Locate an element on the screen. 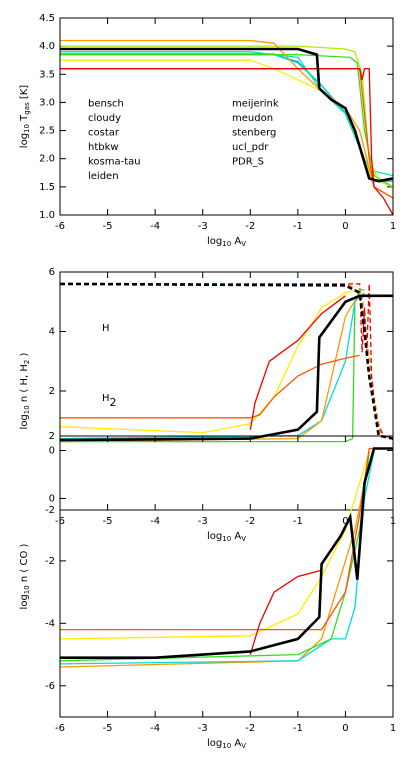 This screenshot has width=411, height=759. label-part: n ( CO ) is located at coordinates (24, 564).